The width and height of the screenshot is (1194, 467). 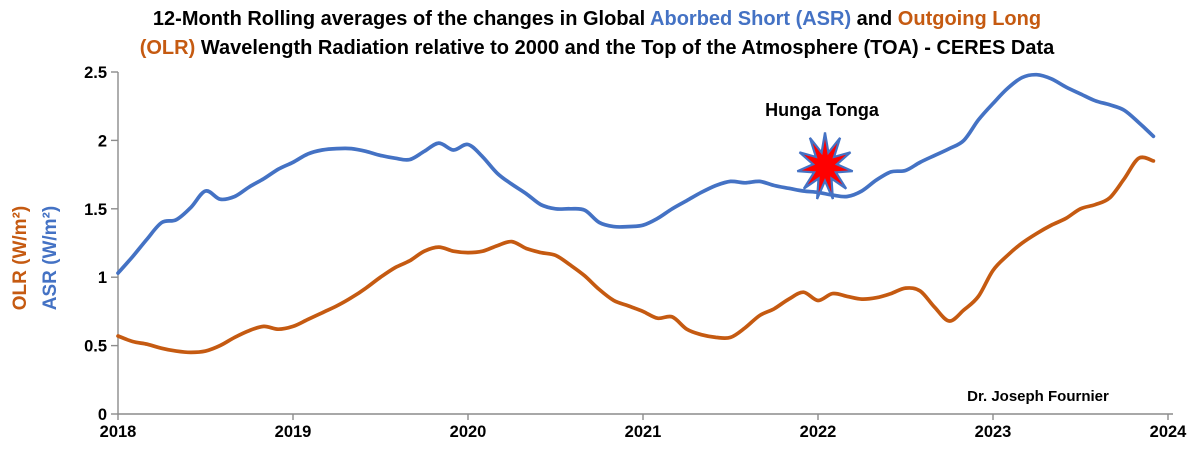 I want to click on x-tick-label: 2020, so click(x=468, y=432).